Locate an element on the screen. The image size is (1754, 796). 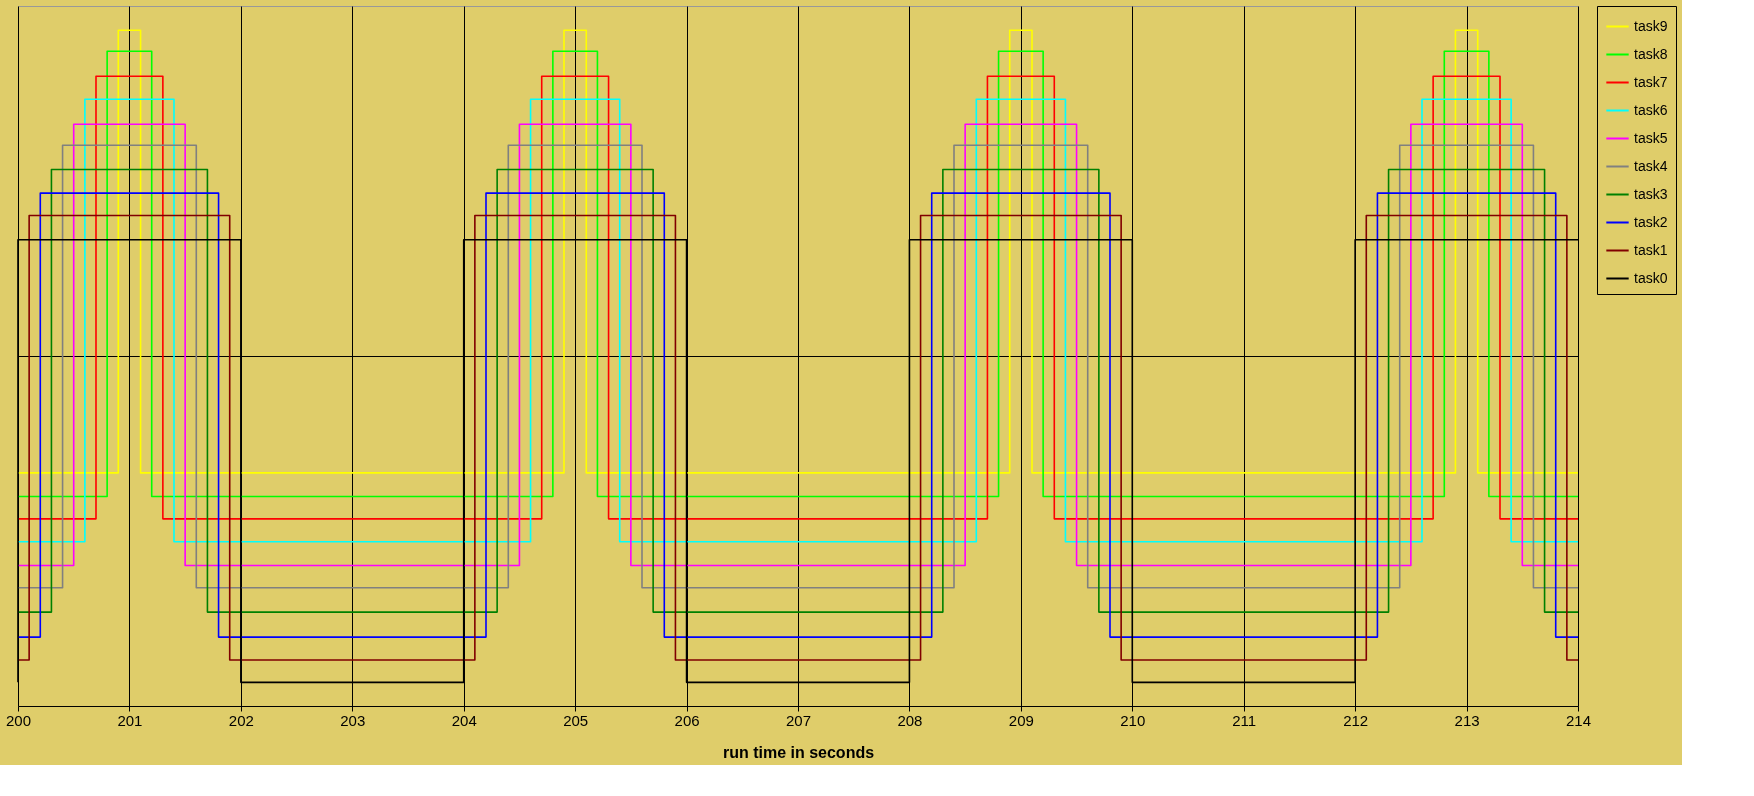
x-tick-label: 210 is located at coordinates (1133, 720).